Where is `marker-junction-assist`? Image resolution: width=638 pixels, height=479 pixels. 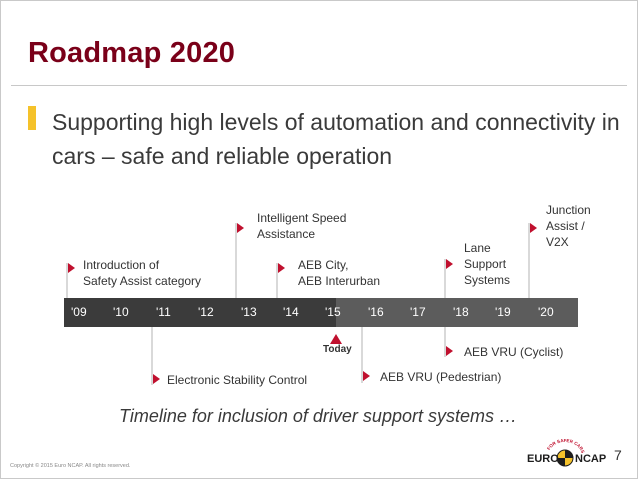
marker-junction-assist is located at coordinates (529, 260).